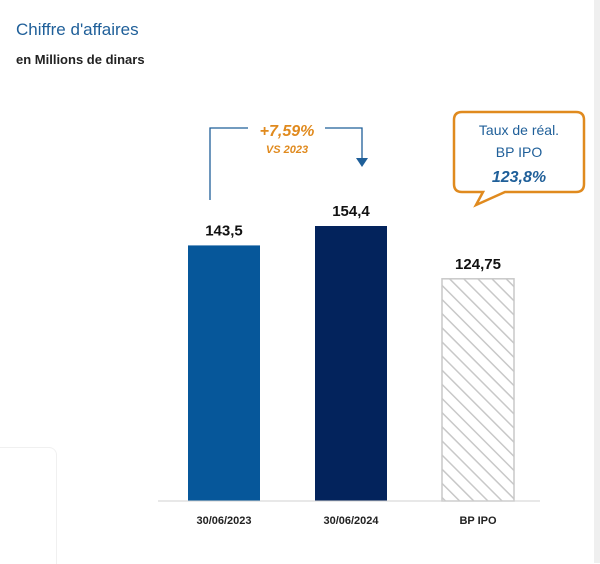  What do you see at coordinates (351, 211) in the screenshot?
I see `bar-value-label: 154,4` at bounding box center [351, 211].